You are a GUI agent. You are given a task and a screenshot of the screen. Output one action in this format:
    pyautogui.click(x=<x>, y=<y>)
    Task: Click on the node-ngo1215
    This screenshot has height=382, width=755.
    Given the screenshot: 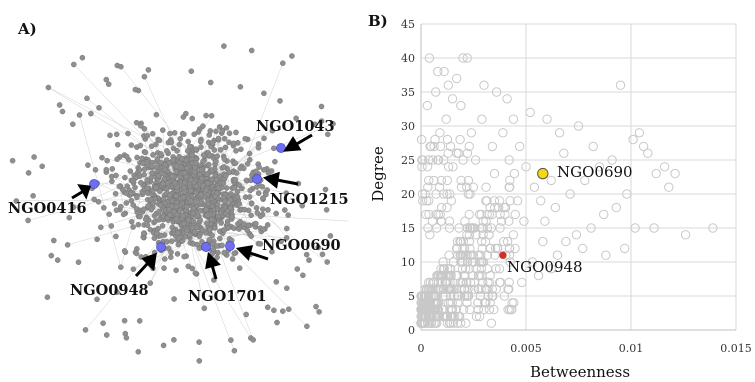 What is the action you would take?
    pyautogui.click(x=257, y=179)
    